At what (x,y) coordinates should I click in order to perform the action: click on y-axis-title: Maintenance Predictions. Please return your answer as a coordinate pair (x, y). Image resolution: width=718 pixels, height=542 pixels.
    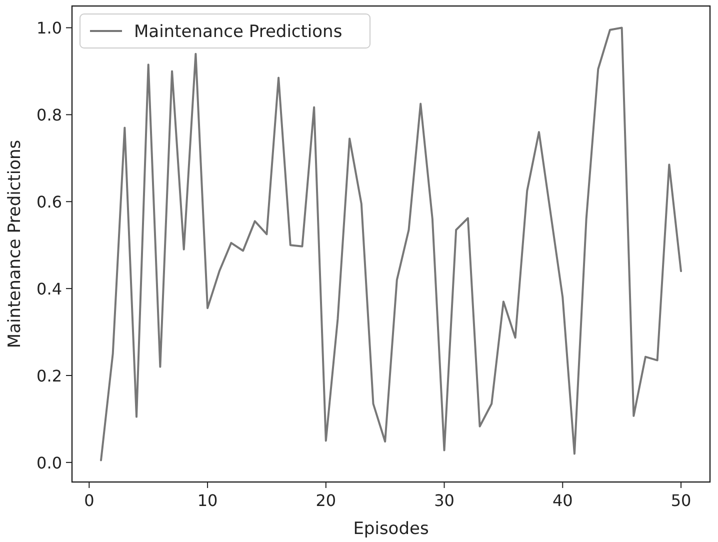
    Looking at the image, I should click on (15, 244).